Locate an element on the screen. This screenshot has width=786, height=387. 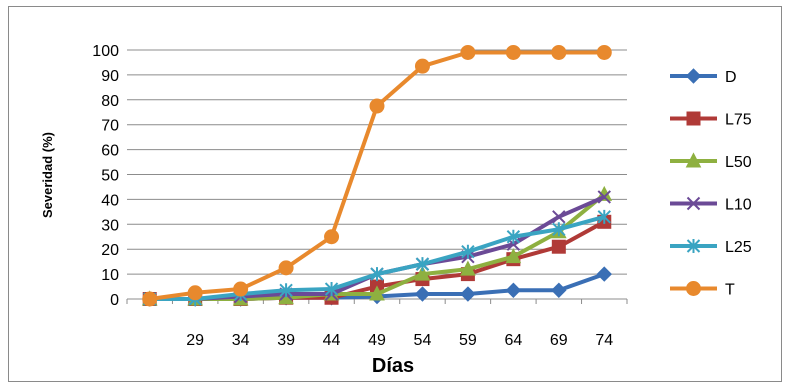
legend-label-l25: L25 is located at coordinates (738, 247).